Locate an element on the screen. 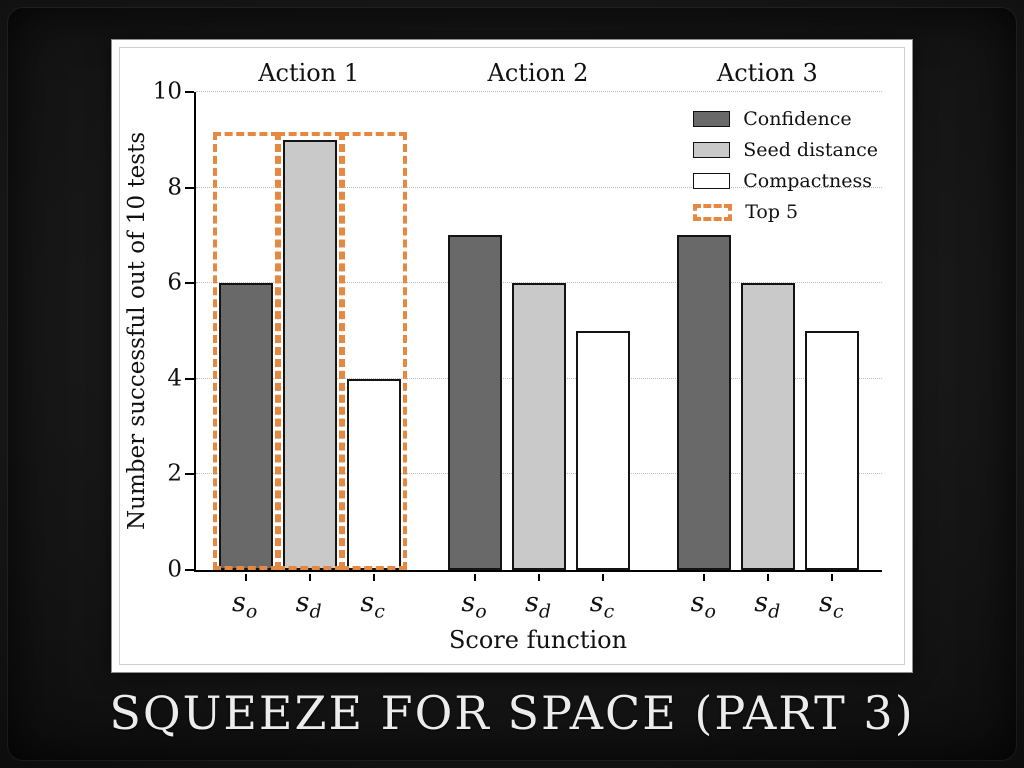  legend: Confidence Seed distance Compactness Top 5 is located at coordinates (785, 165).